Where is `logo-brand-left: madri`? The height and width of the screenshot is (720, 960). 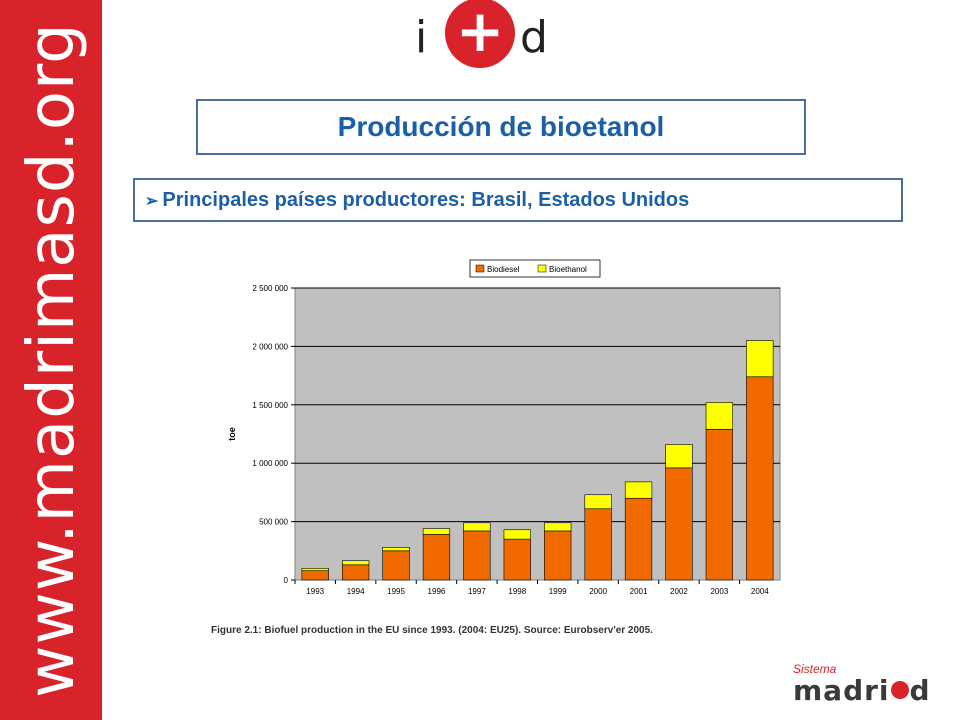
logo-brand-left: madri is located at coordinates (841, 690).